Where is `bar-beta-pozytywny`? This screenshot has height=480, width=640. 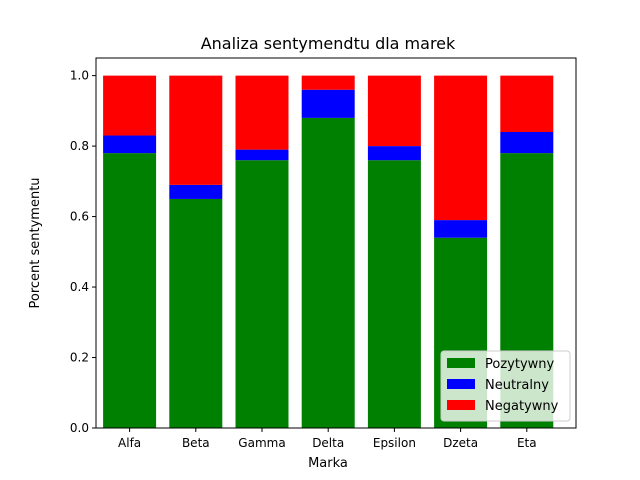 bar-beta-pozytywny is located at coordinates (196, 313).